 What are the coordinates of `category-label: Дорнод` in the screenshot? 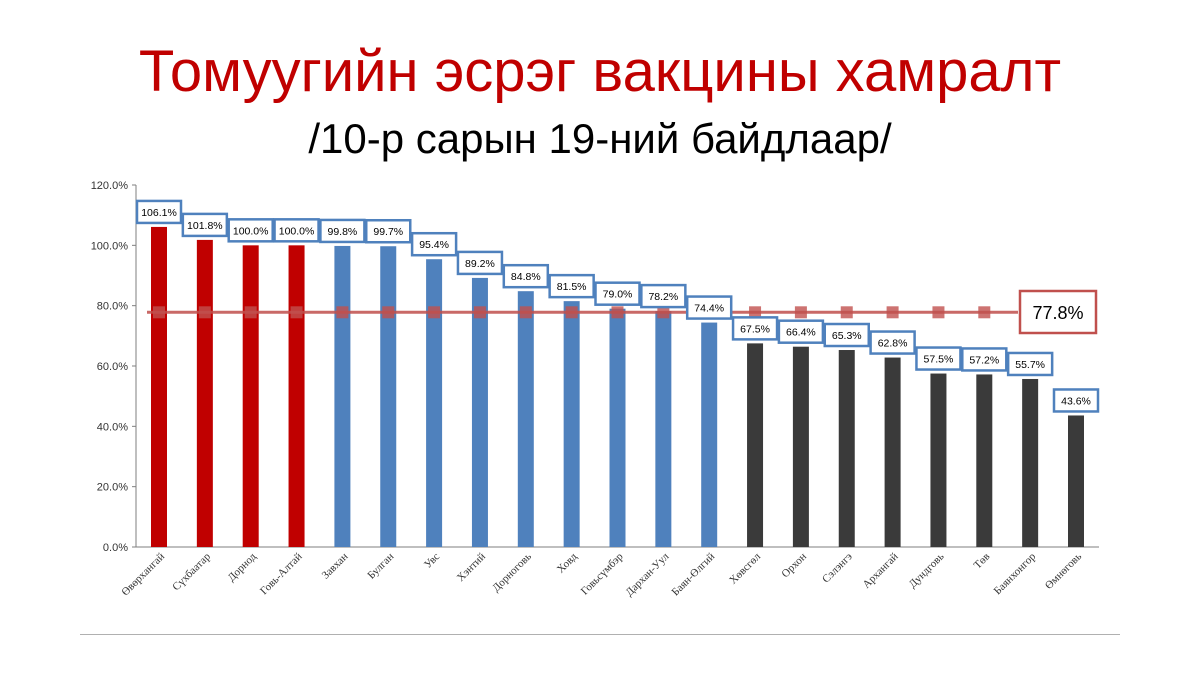 It's located at (242, 567).